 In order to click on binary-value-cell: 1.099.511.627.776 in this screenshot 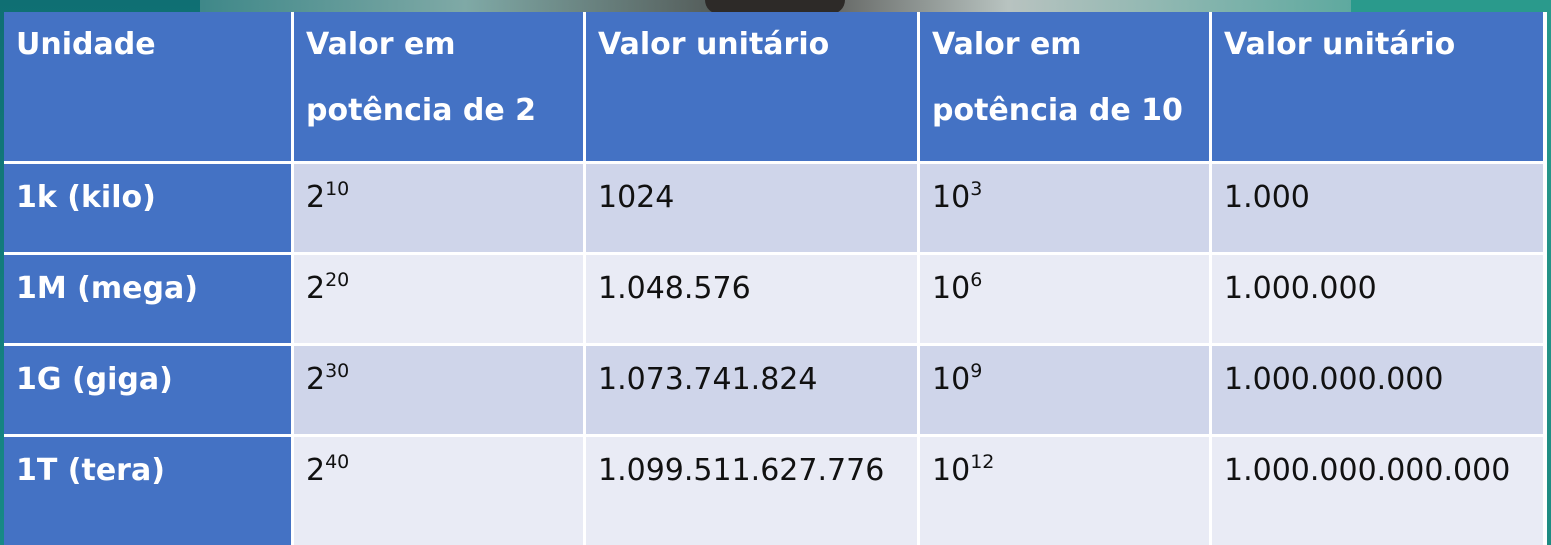, I will do `click(753, 491)`.